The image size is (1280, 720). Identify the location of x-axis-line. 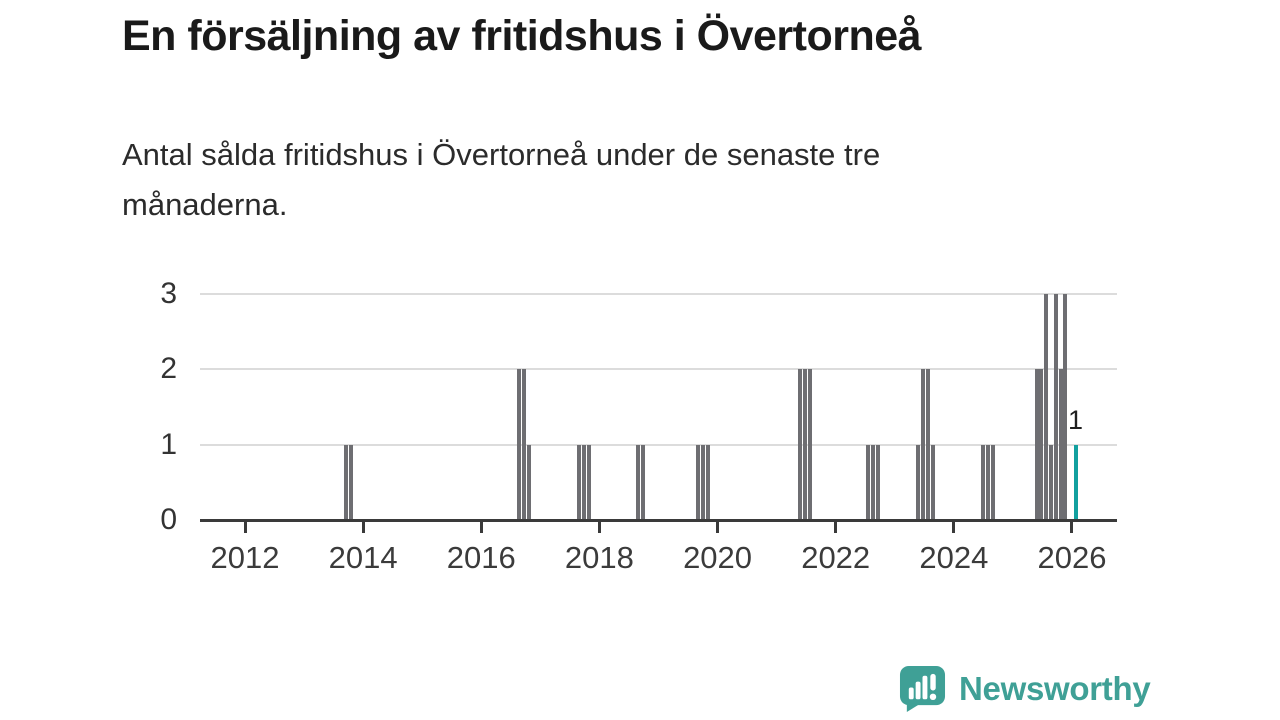
(658, 520).